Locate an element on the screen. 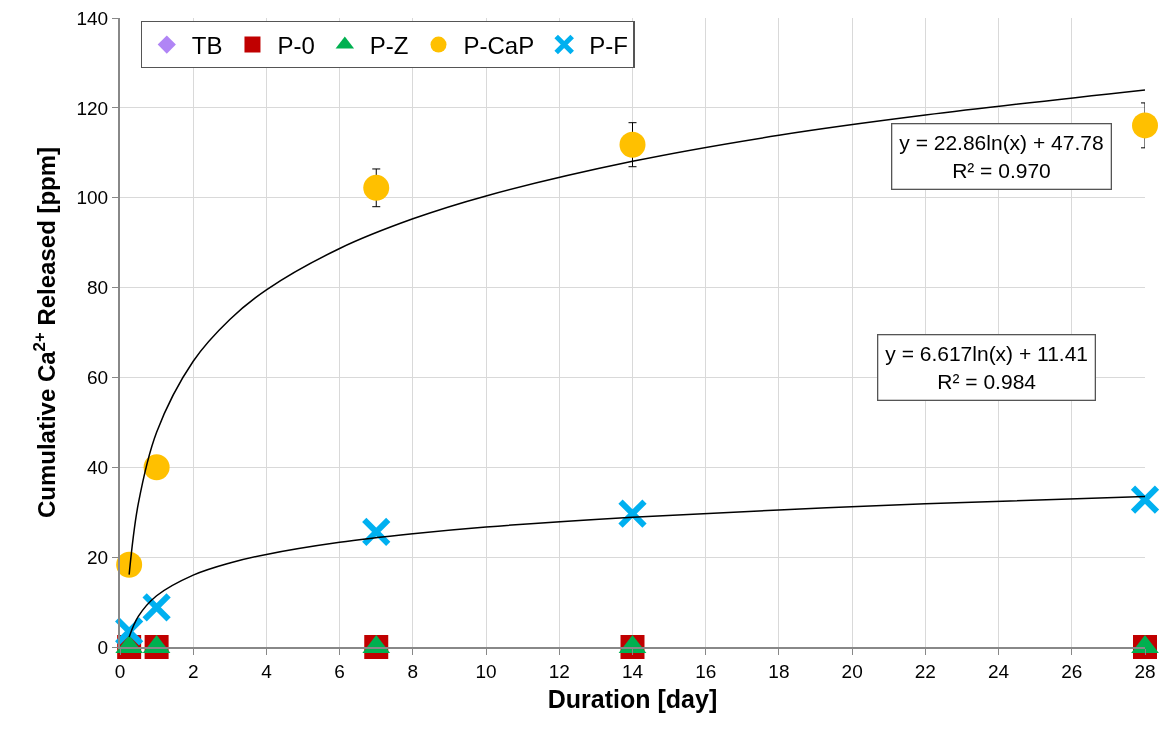 The image size is (1160, 729). legend-label: P-Z is located at coordinates (389, 45).